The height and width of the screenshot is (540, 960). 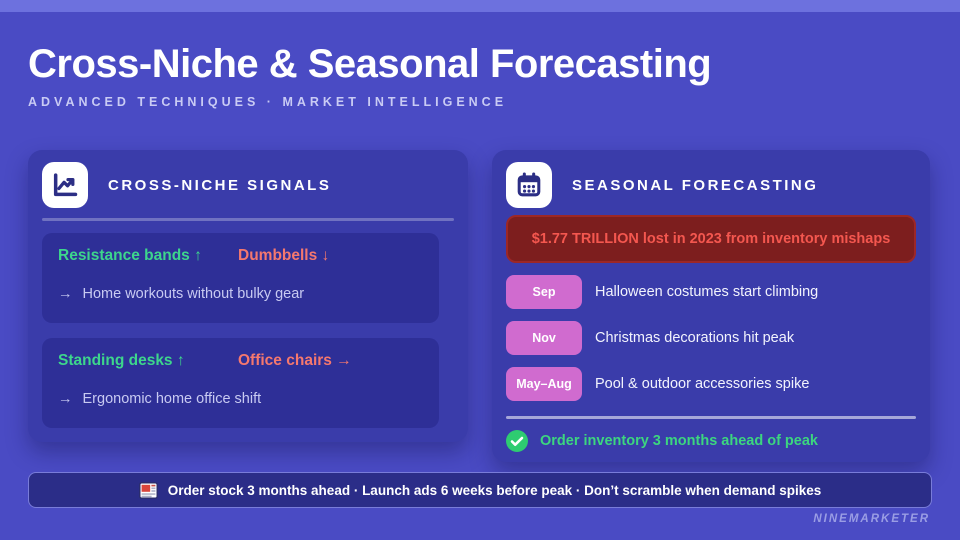 What do you see at coordinates (702, 384) in the screenshot?
I see `season-text: Pool & outdoor accessories spike` at bounding box center [702, 384].